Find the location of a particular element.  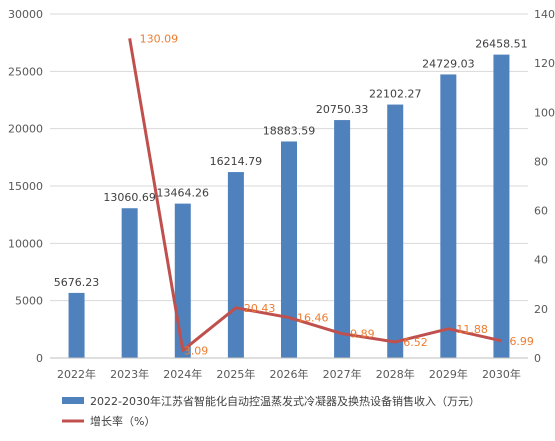

revenue-data-label: 24729.03 is located at coordinates (448, 63).